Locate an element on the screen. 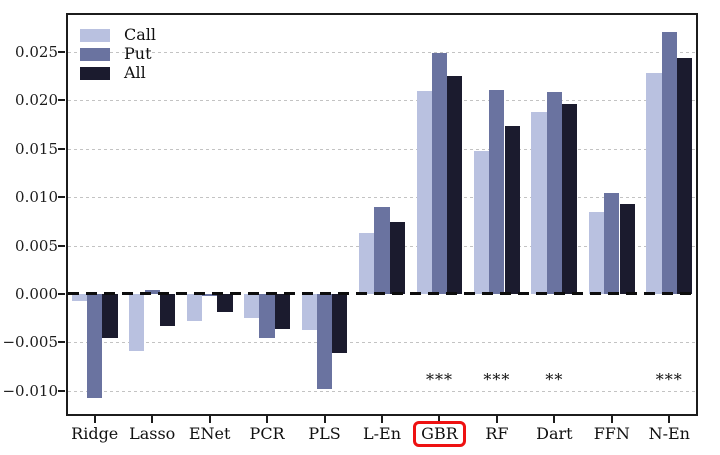 Image resolution: width=720 pixels, height=455 pixels. x-category-label-ffn: FFN is located at coordinates (611, 433).